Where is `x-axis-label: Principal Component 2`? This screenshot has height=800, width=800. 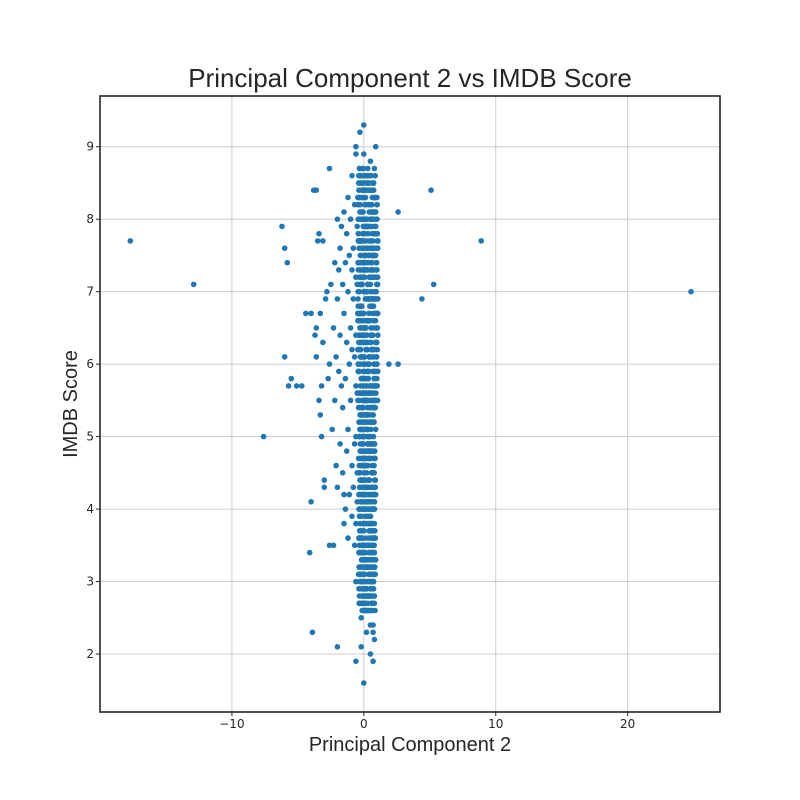
x-axis-label: Principal Component 2 is located at coordinates (410, 745).